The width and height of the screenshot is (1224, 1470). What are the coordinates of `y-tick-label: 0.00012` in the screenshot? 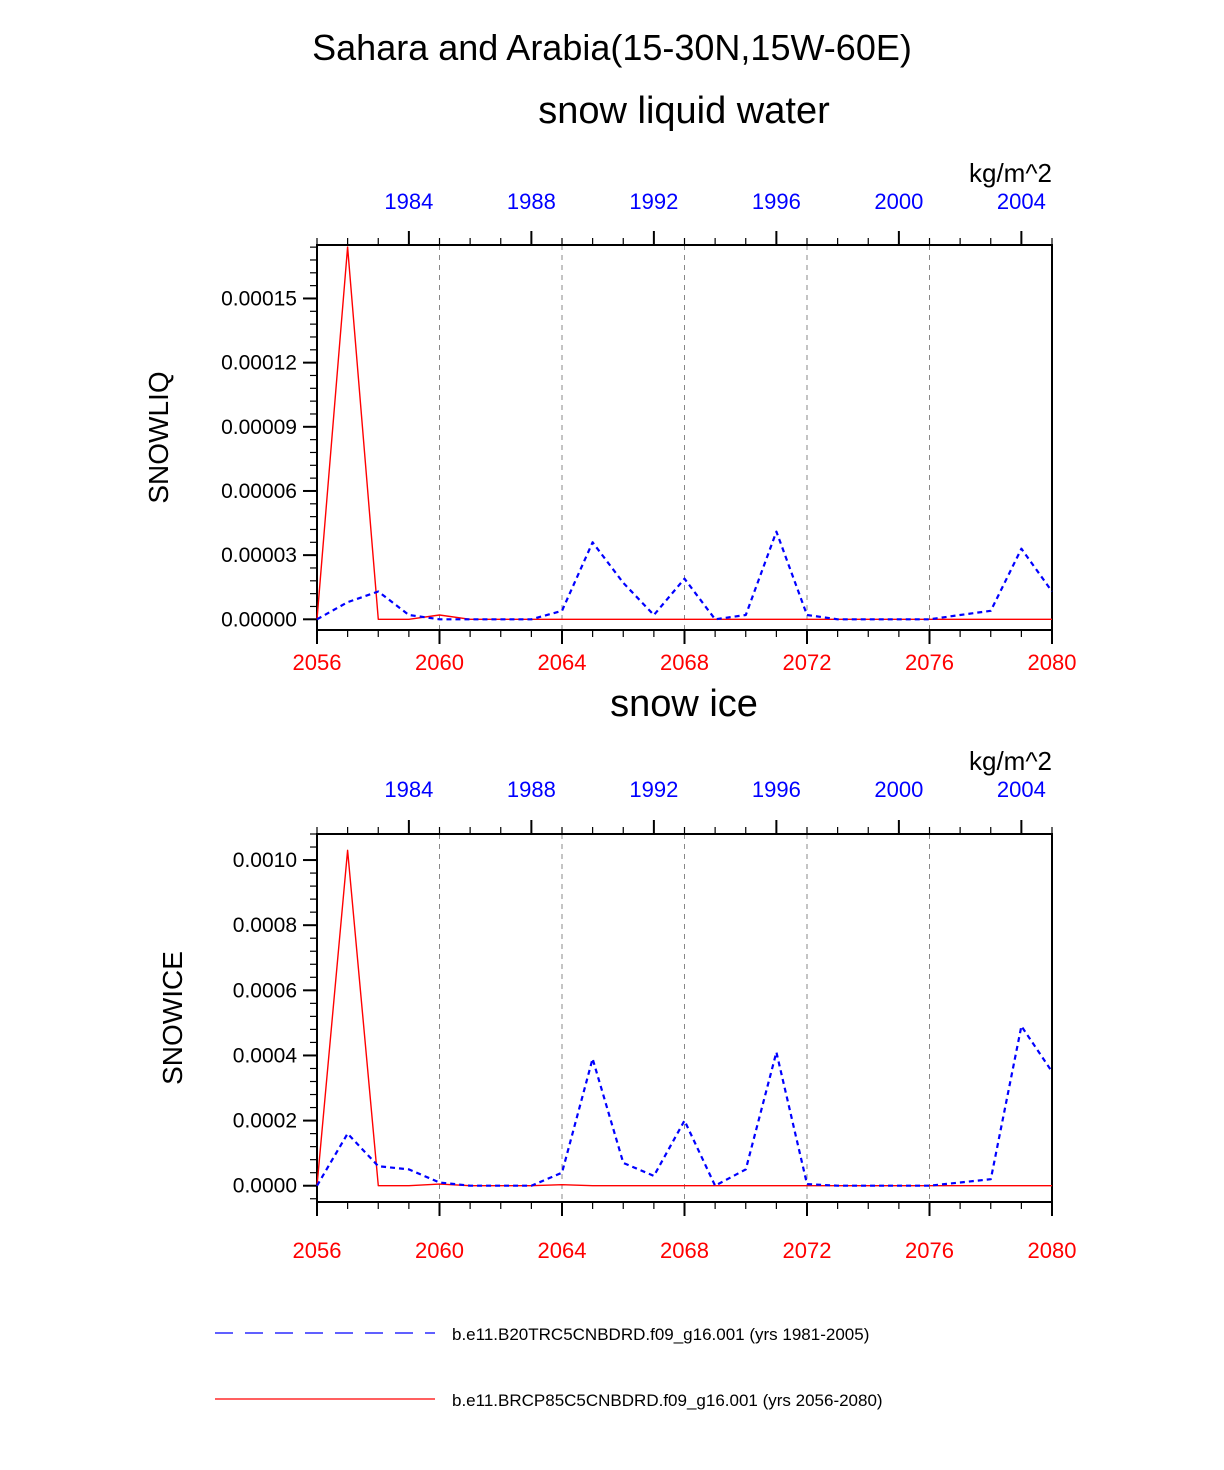 It's located at (259, 363).